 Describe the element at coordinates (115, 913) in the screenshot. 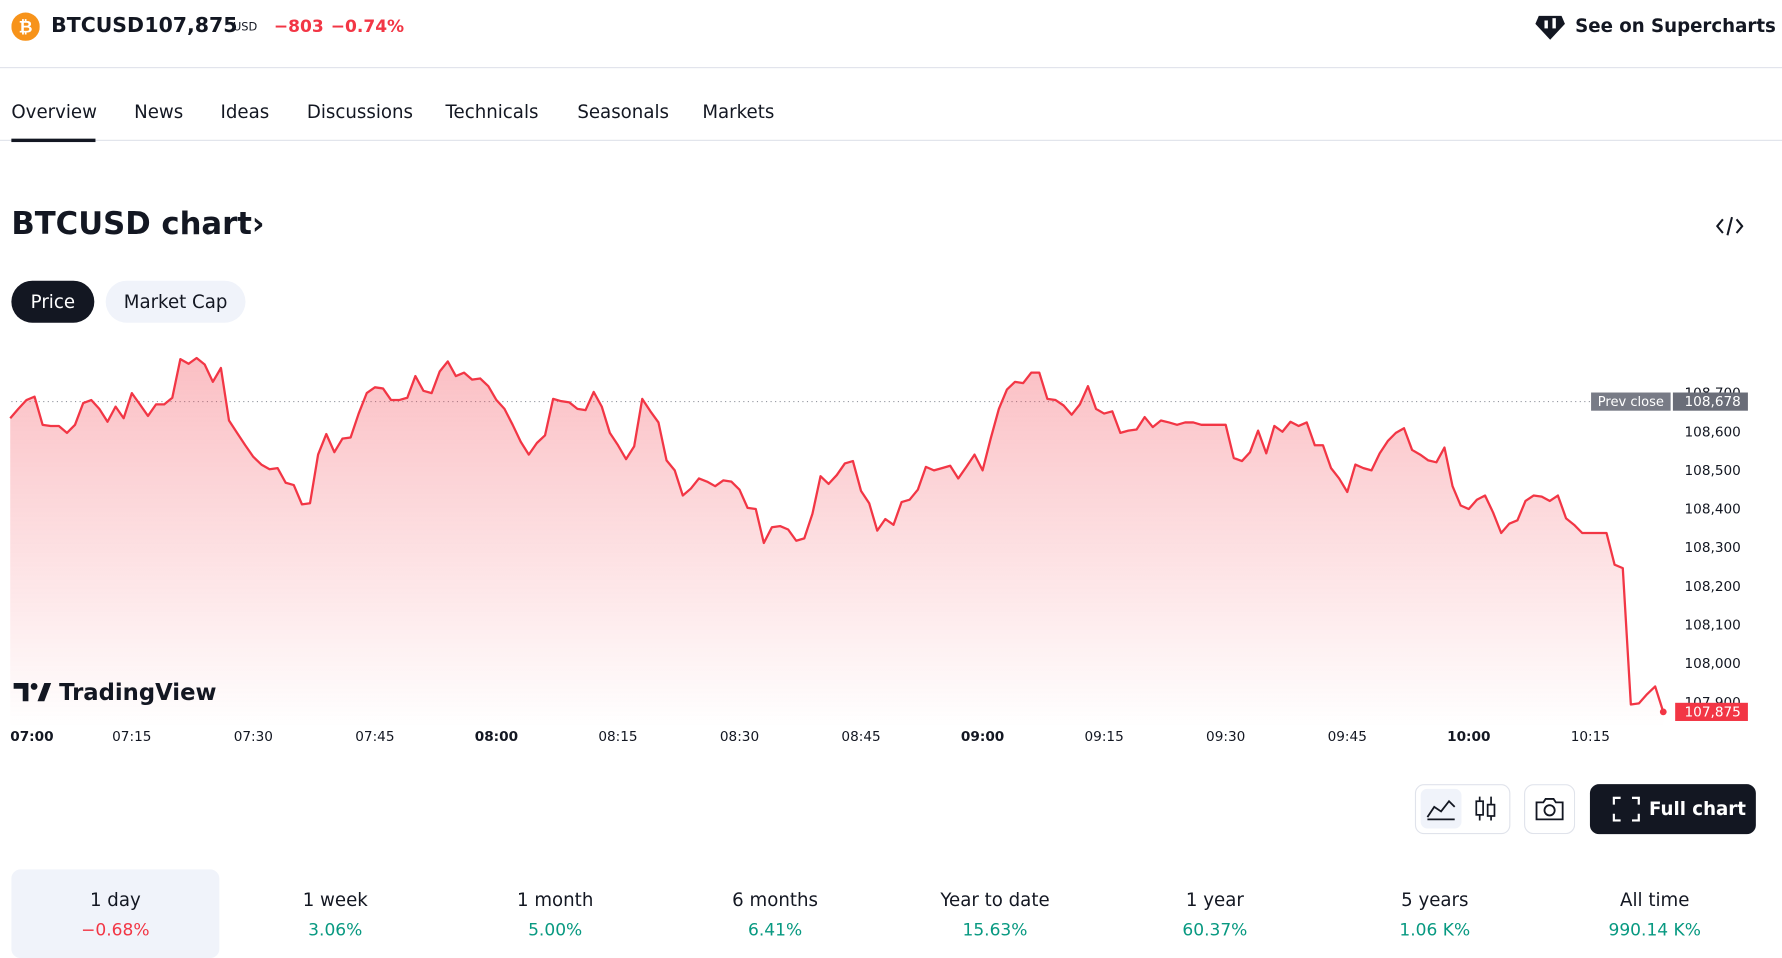

I see `period-cell: 1 day −0.68%` at that location.